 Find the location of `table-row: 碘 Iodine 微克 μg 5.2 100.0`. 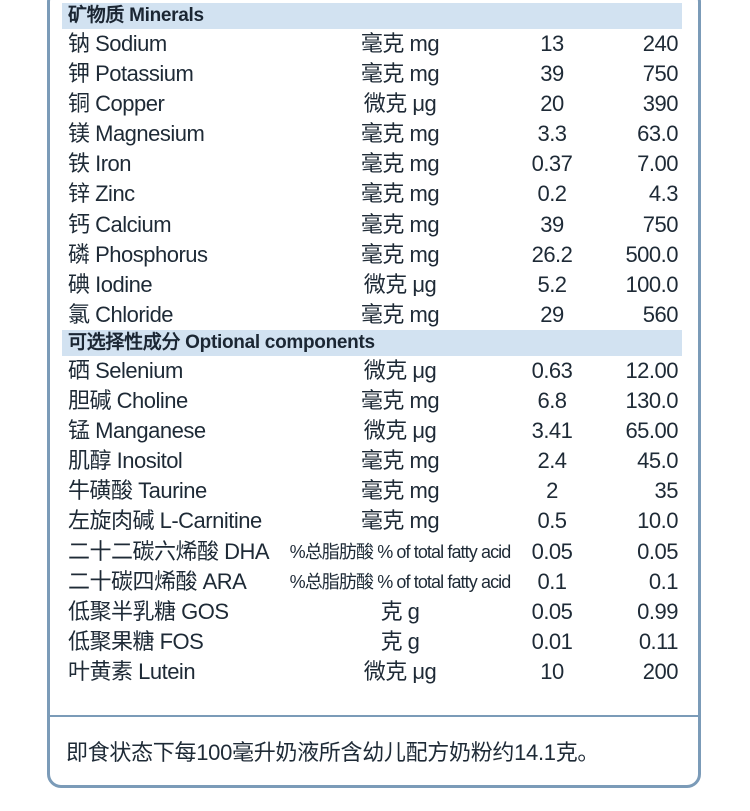

table-row: 碘 Iodine 微克 μg 5.2 100.0 is located at coordinates (372, 285).